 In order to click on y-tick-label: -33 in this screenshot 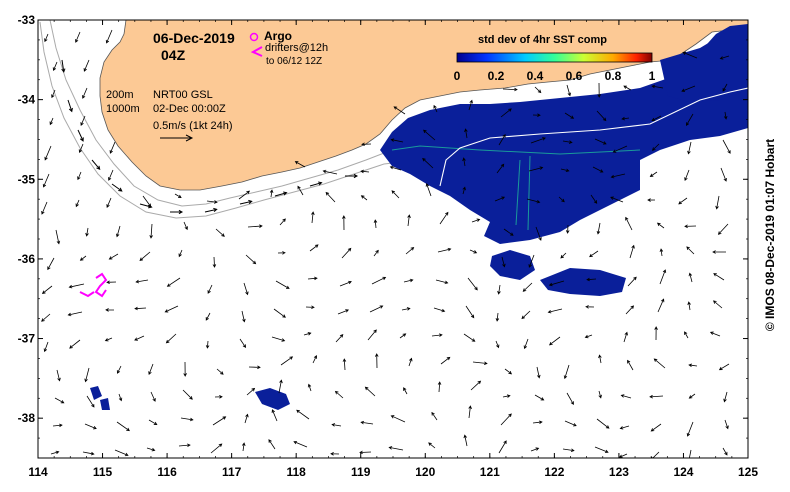, I will do `click(27, 20)`.